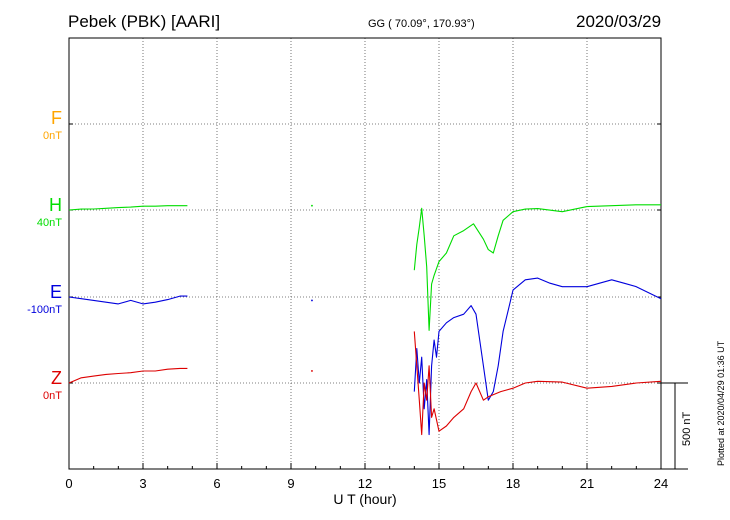 This screenshot has height=520, width=730. What do you see at coordinates (312, 205) in the screenshot?
I see `isolated-sample-h` at bounding box center [312, 205].